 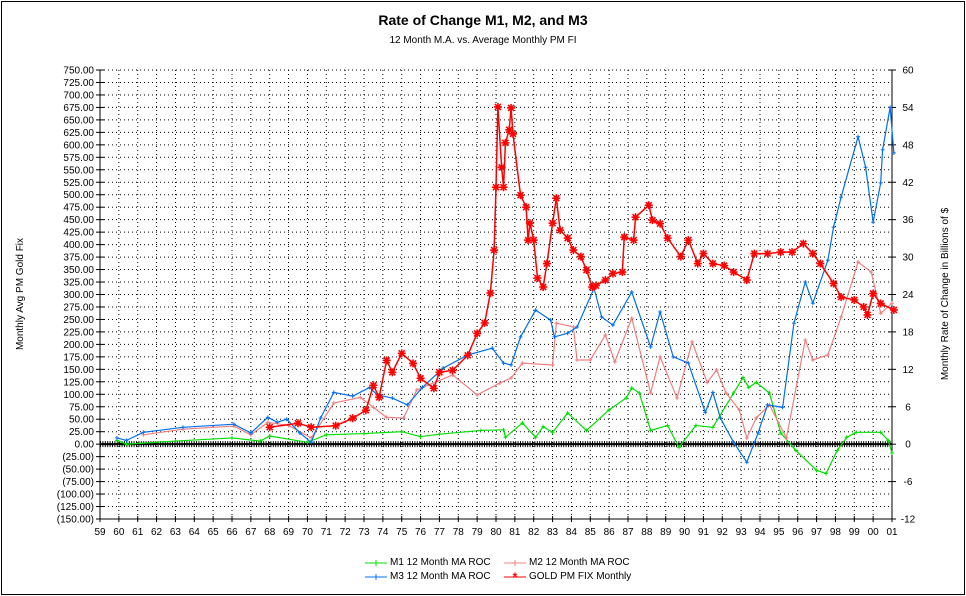 I want to click on x-tick-label: 84, so click(x=572, y=532).